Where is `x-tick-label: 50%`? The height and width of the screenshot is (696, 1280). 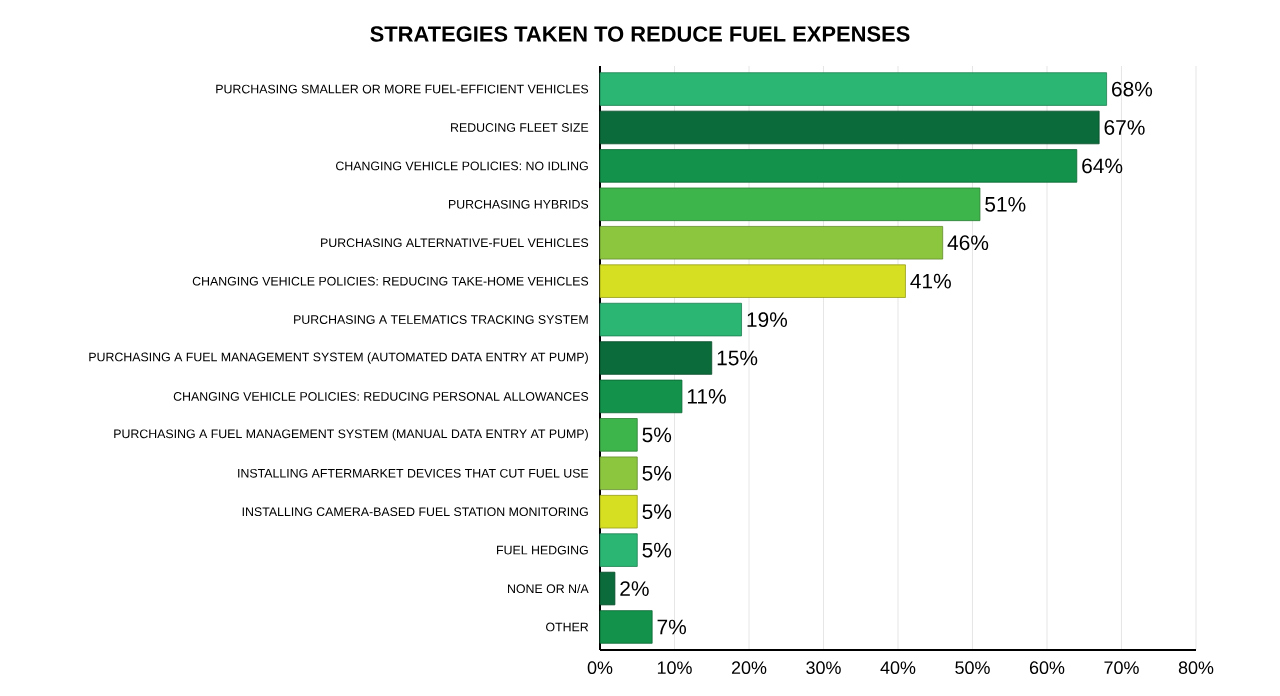
x-tick-label: 50% is located at coordinates (972, 668).